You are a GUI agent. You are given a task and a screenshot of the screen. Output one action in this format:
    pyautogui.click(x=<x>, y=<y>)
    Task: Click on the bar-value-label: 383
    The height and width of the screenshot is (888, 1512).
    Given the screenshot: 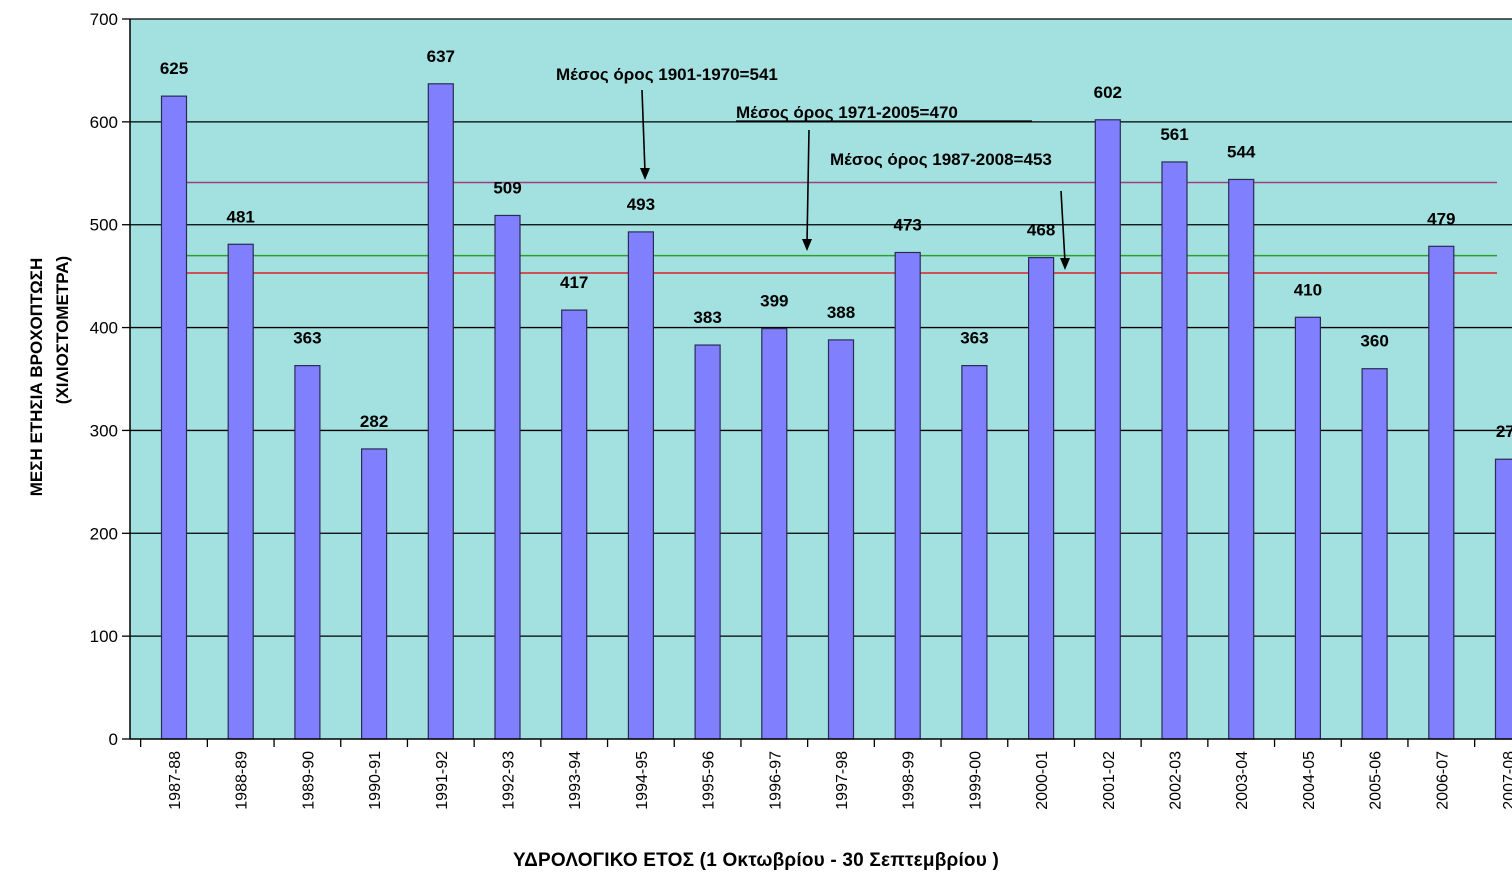 What is the action you would take?
    pyautogui.click(x=707, y=317)
    